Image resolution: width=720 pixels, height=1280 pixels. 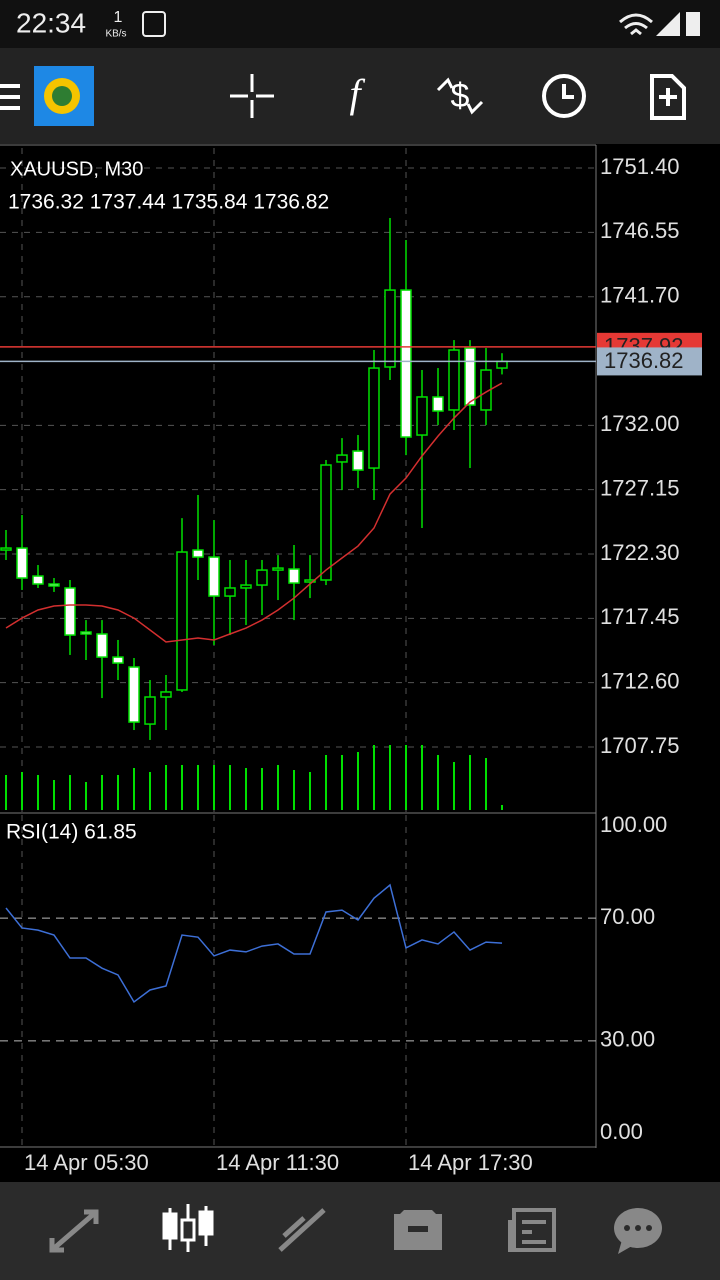 What do you see at coordinates (254, 512) in the screenshot?
I see `moving-average-line` at bounding box center [254, 512].